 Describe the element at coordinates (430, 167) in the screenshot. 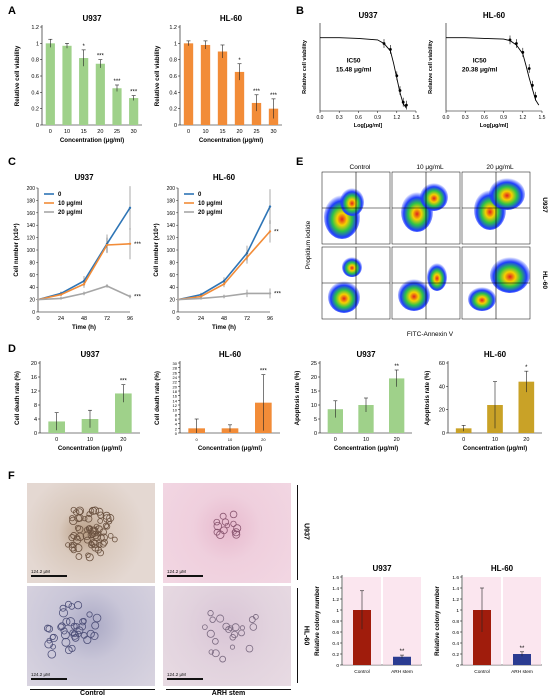

I see `flow-col-10: 10 μg/mL` at that location.